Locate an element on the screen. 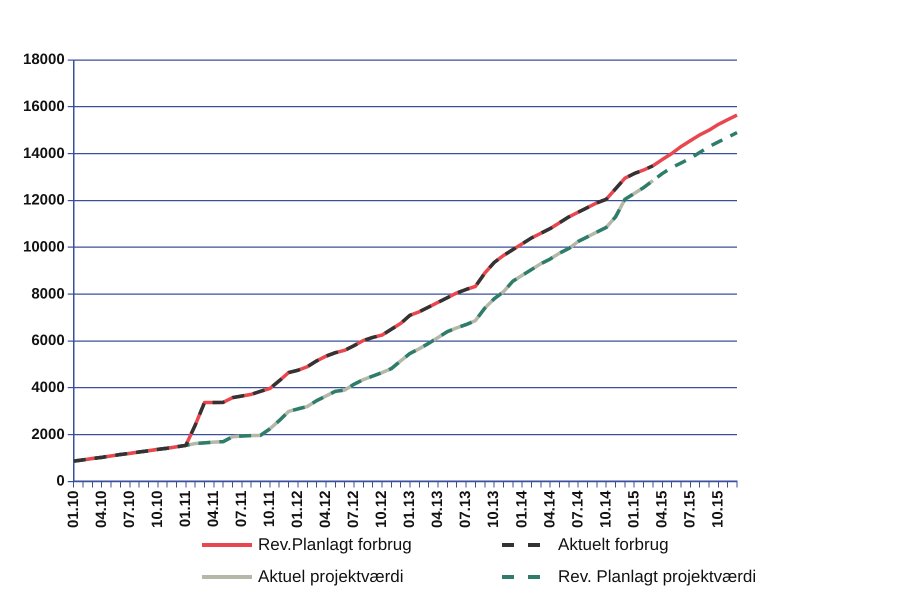 The image size is (907, 606). x-tick-label: 10.13 is located at coordinates (493, 509).